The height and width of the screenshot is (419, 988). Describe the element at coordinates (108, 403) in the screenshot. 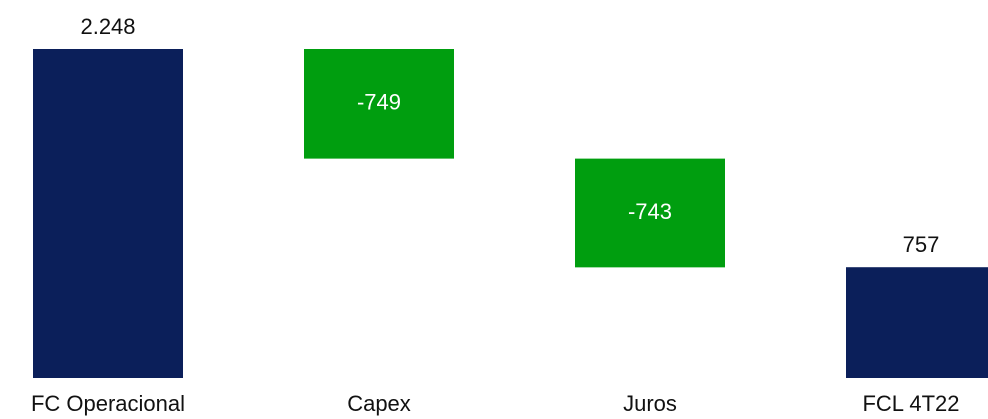

I see `x-tick-label: FC Operacional` at that location.